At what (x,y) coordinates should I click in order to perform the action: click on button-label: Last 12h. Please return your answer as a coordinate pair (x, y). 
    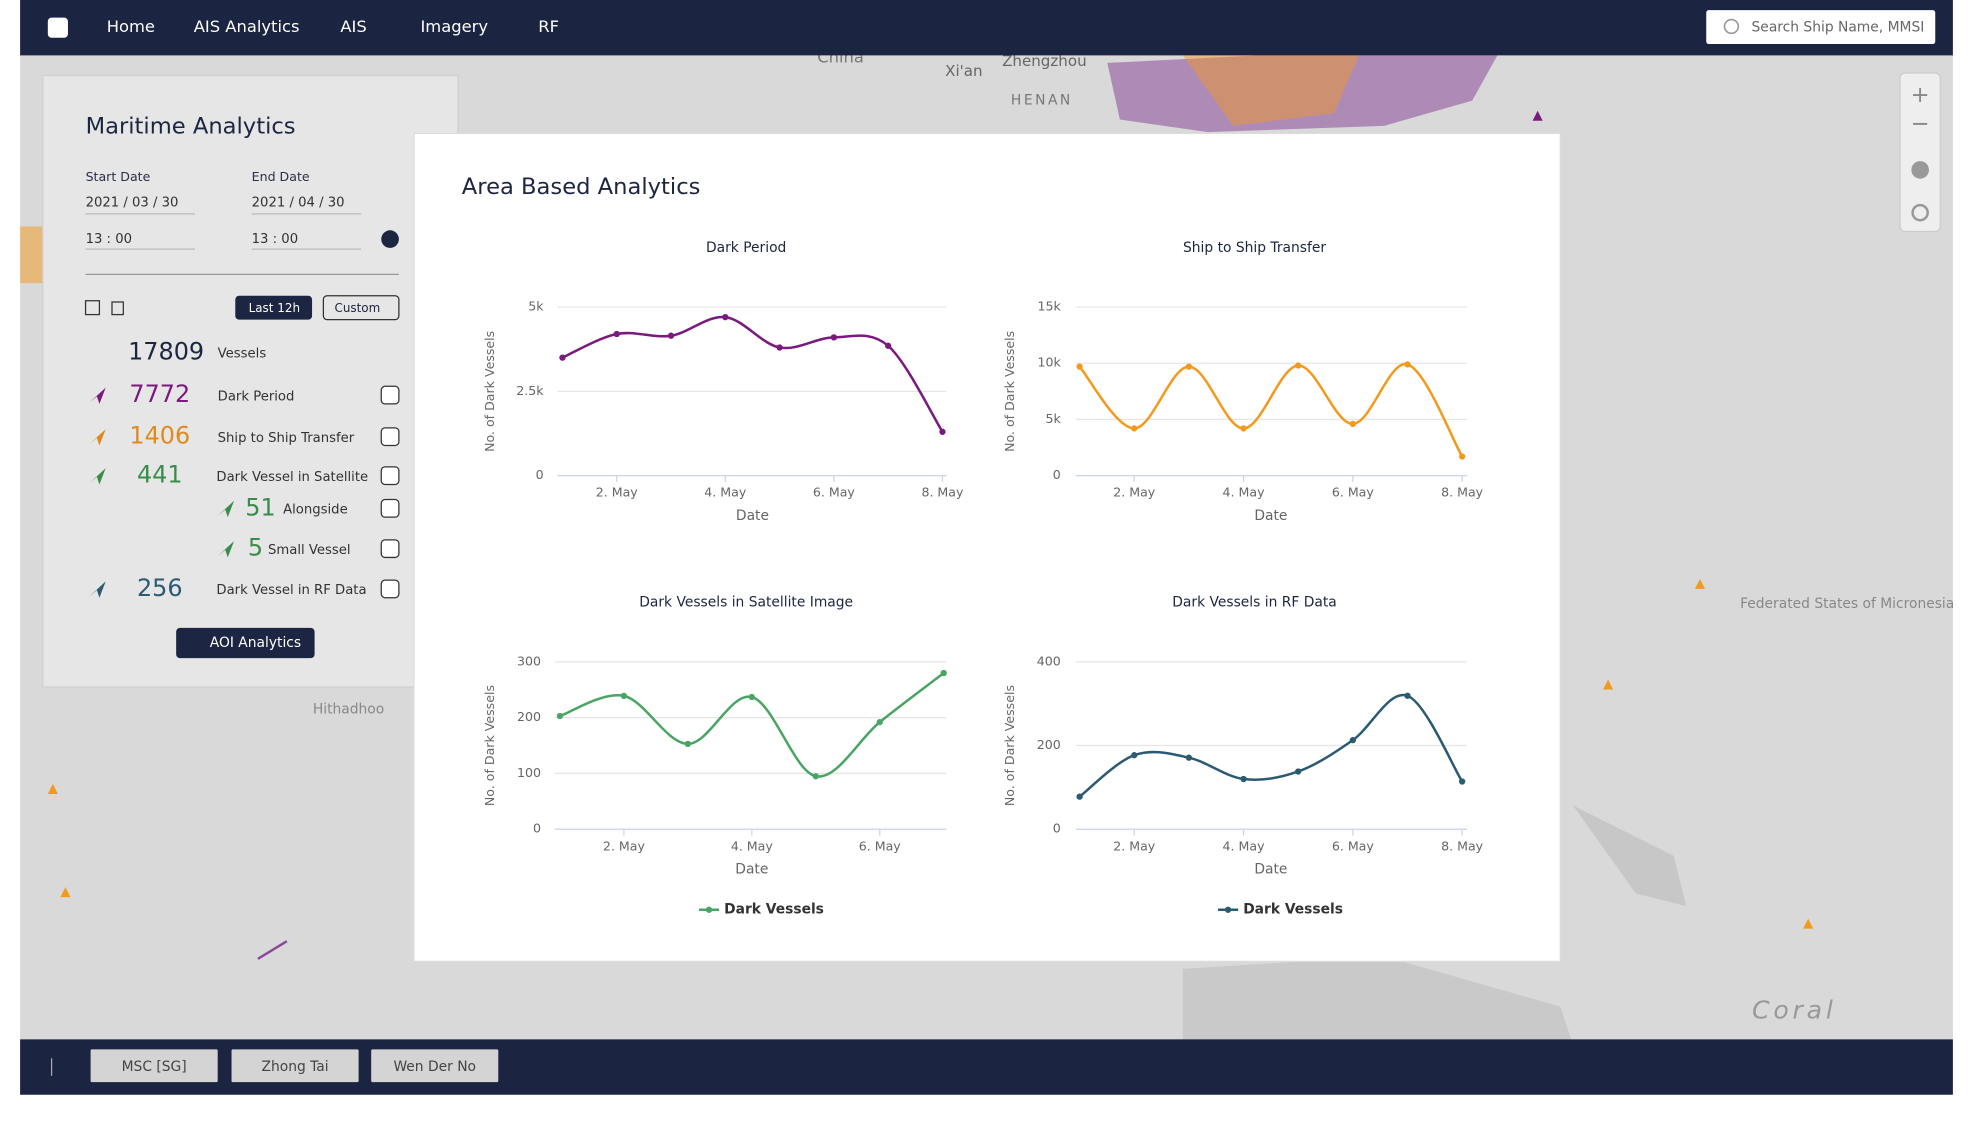
    Looking at the image, I should click on (274, 308).